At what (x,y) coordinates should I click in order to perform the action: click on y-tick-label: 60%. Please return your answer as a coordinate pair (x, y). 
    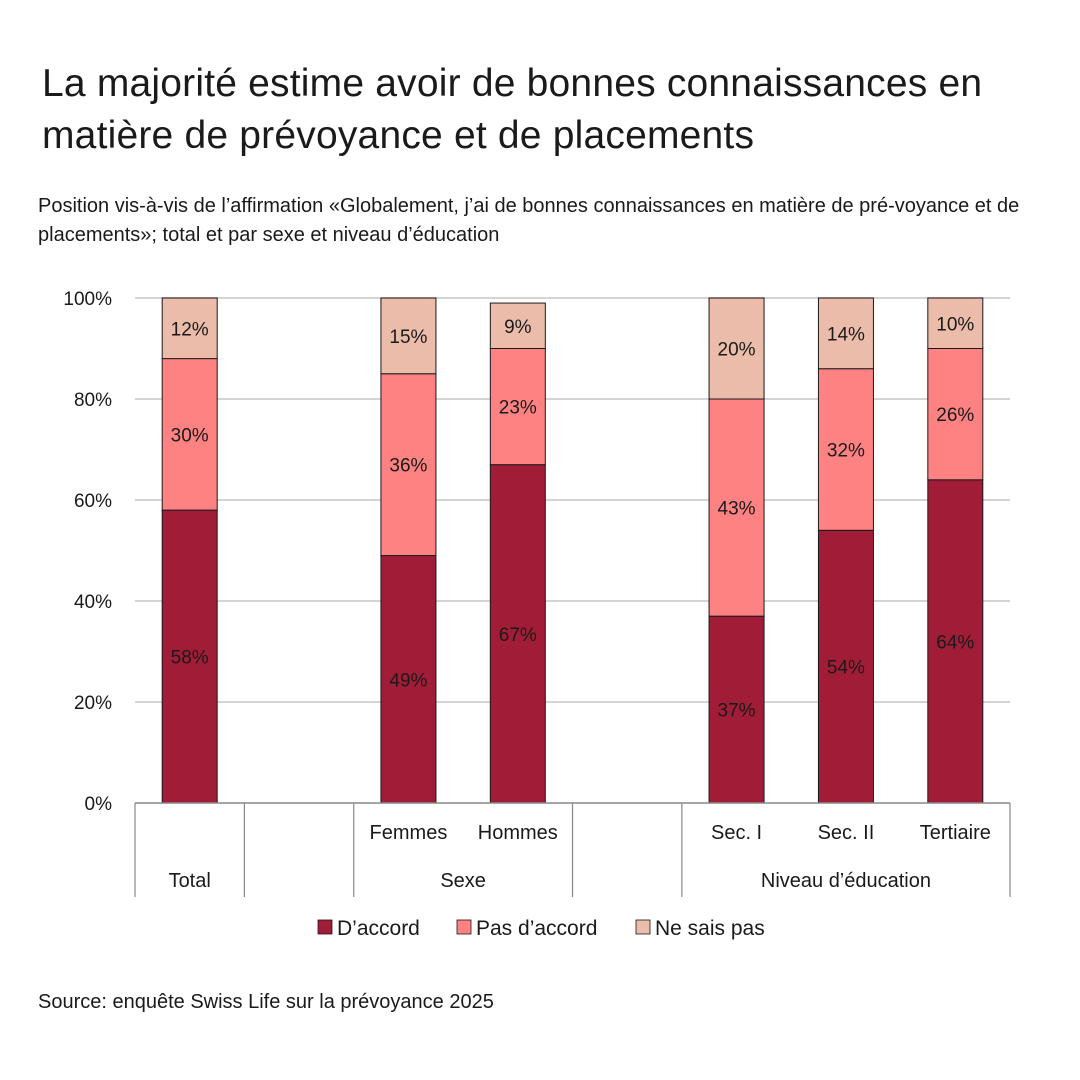
    Looking at the image, I should click on (93, 501).